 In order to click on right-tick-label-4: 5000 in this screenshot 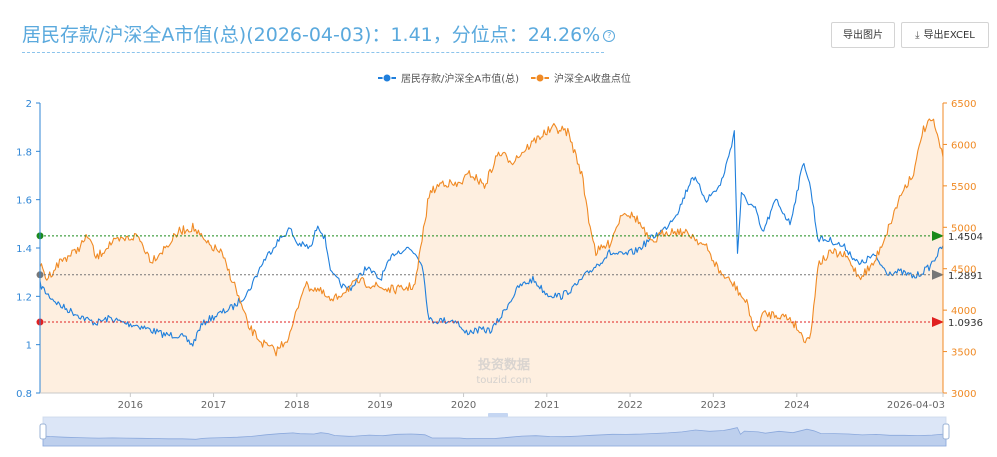, I will do `click(963, 228)`.